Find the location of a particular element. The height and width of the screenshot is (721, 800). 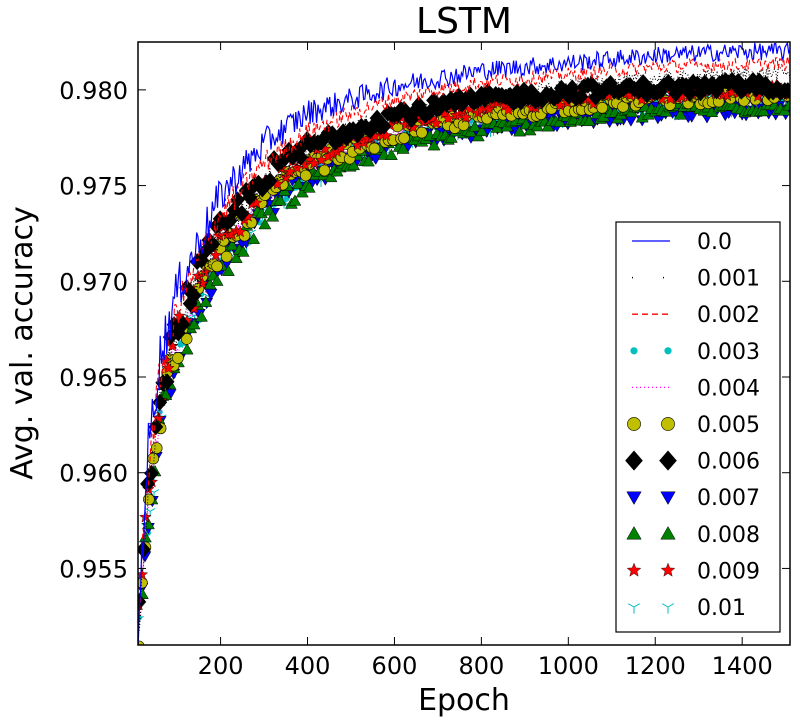

chart-title: LSTM is located at coordinates (464, 21).